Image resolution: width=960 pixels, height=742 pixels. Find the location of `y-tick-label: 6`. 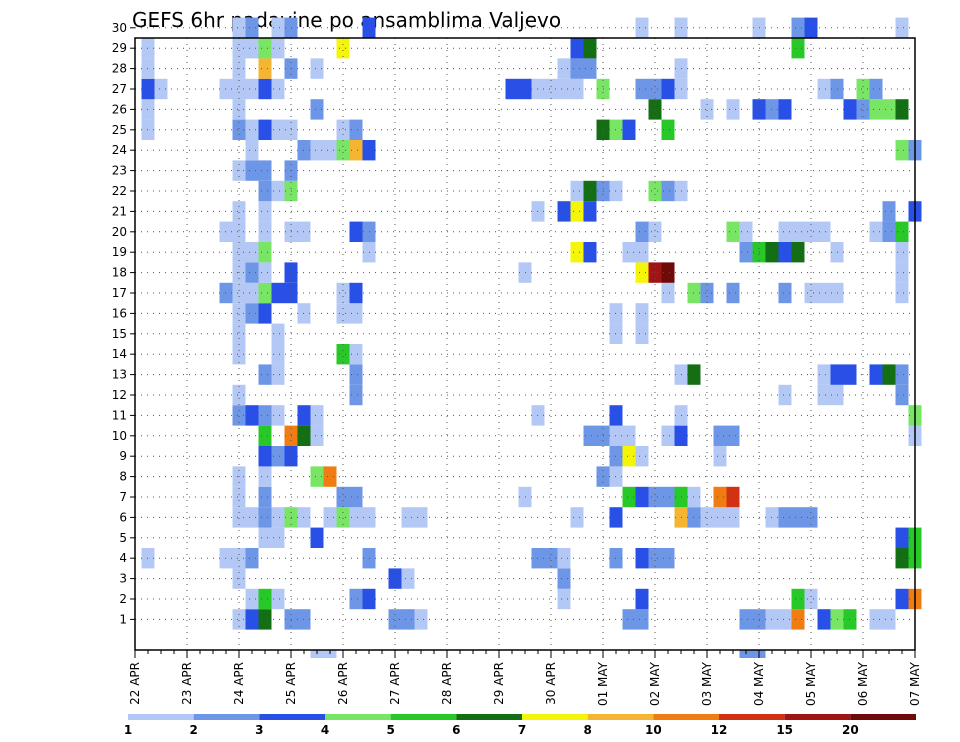

y-tick-label: 6 is located at coordinates (123, 517).